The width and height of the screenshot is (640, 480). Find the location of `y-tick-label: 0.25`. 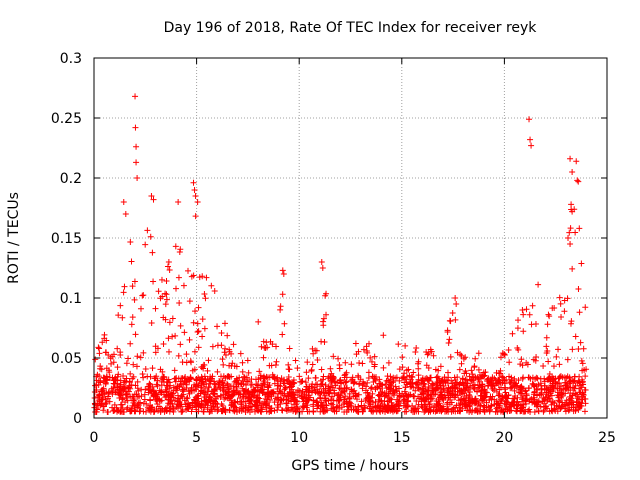

y-tick-label: 0.25 is located at coordinates (66, 119).